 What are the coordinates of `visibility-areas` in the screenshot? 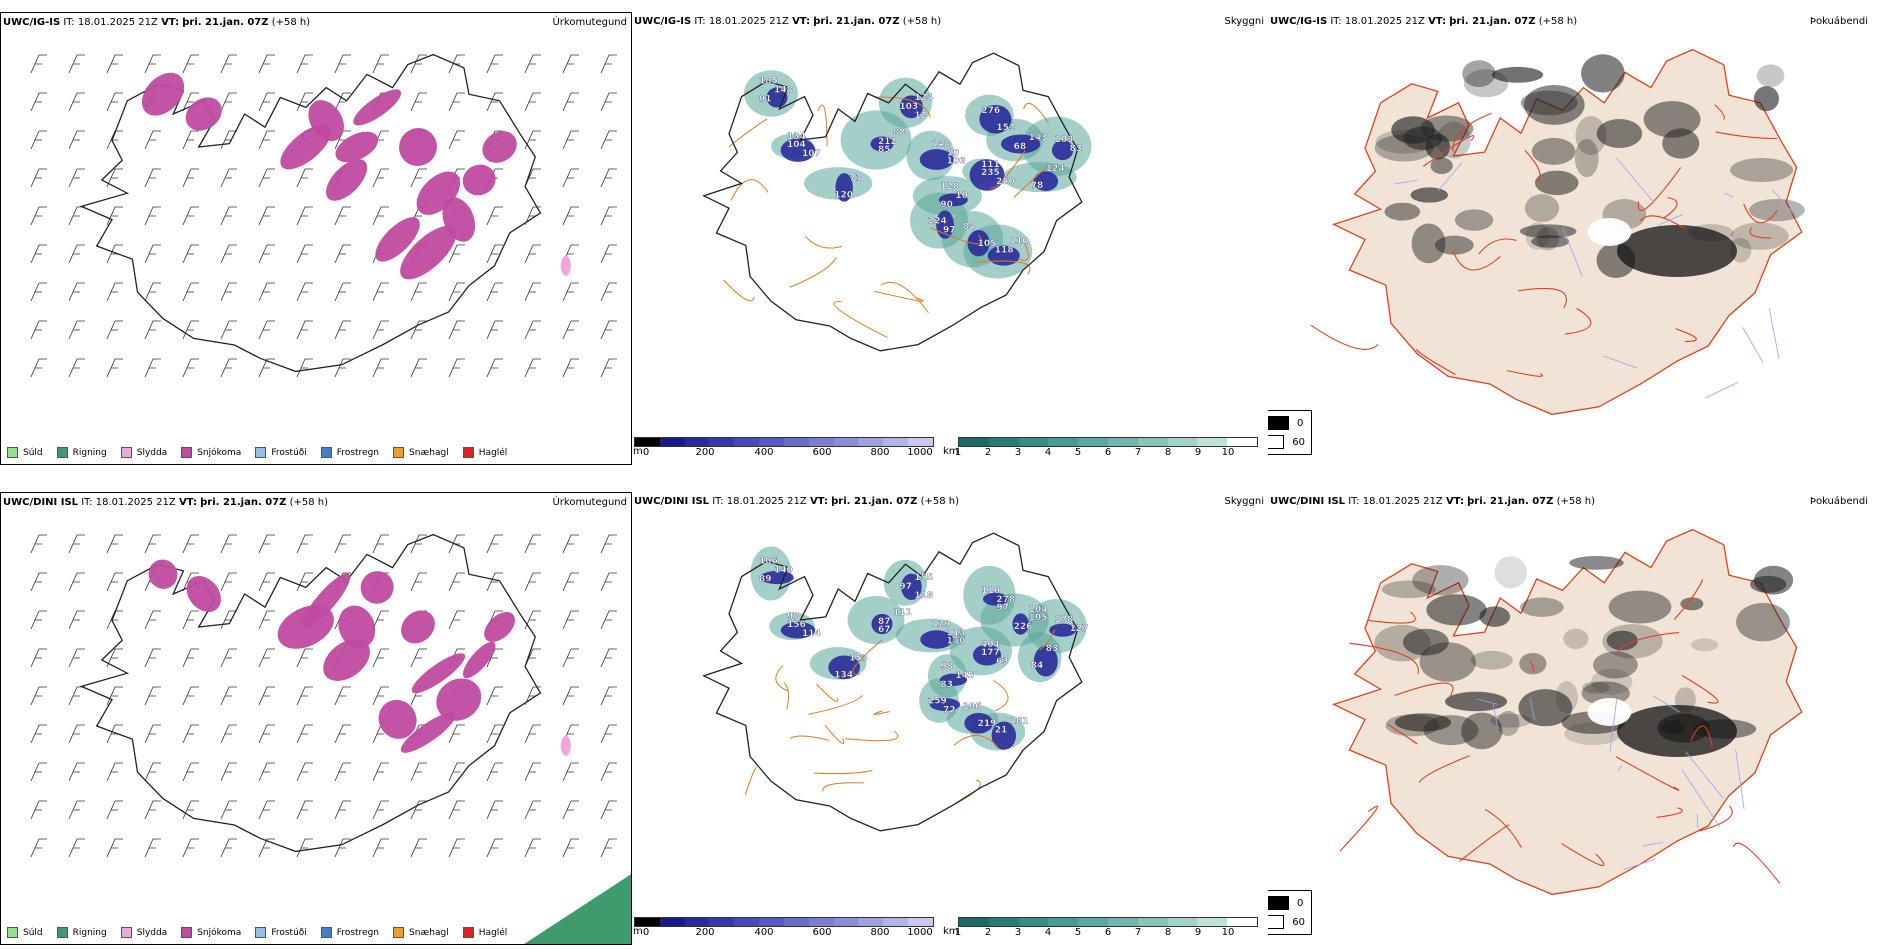 It's located at (918, 174).